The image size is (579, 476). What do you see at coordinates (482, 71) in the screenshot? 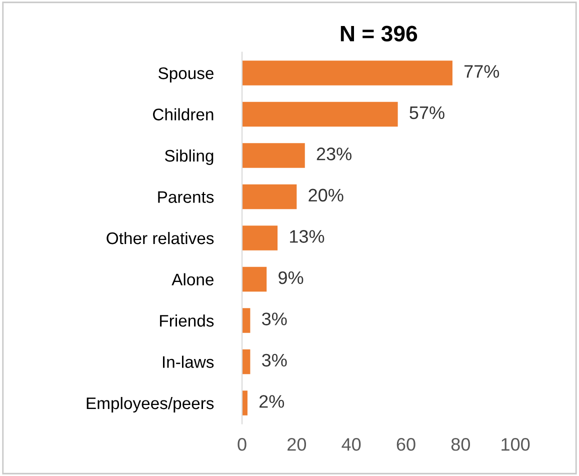
I see `data-label: 77%` at bounding box center [482, 71].